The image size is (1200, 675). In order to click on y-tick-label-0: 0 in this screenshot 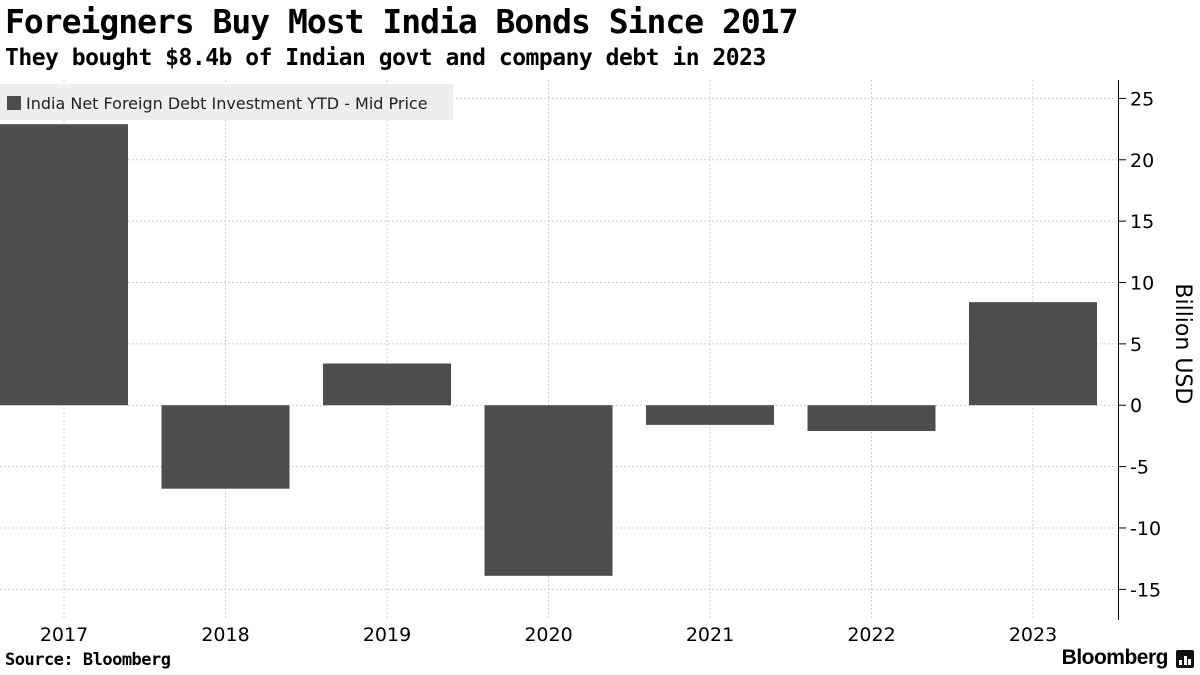, I will do `click(1136, 406)`.